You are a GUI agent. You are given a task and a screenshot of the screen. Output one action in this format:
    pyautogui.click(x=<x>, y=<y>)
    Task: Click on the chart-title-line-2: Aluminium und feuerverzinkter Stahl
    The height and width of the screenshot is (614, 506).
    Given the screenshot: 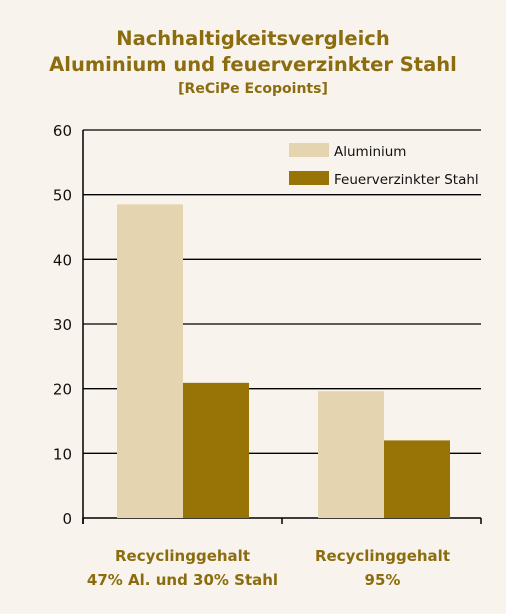 What is the action you would take?
    pyautogui.click(x=253, y=64)
    